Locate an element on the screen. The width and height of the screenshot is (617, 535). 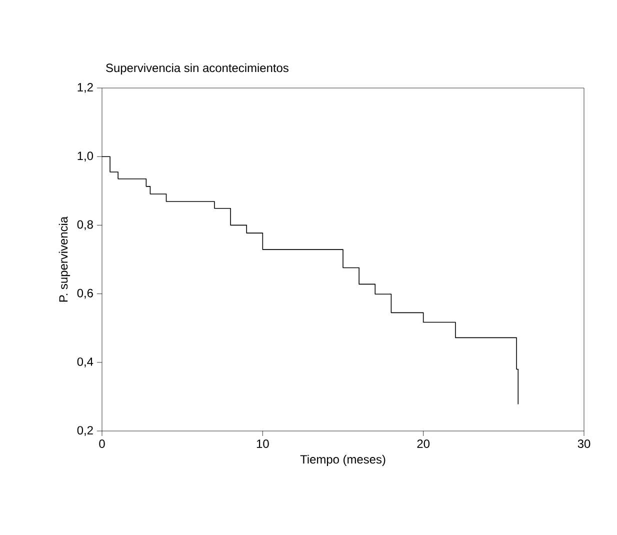
x-tick-label: 20 is located at coordinates (423, 444).